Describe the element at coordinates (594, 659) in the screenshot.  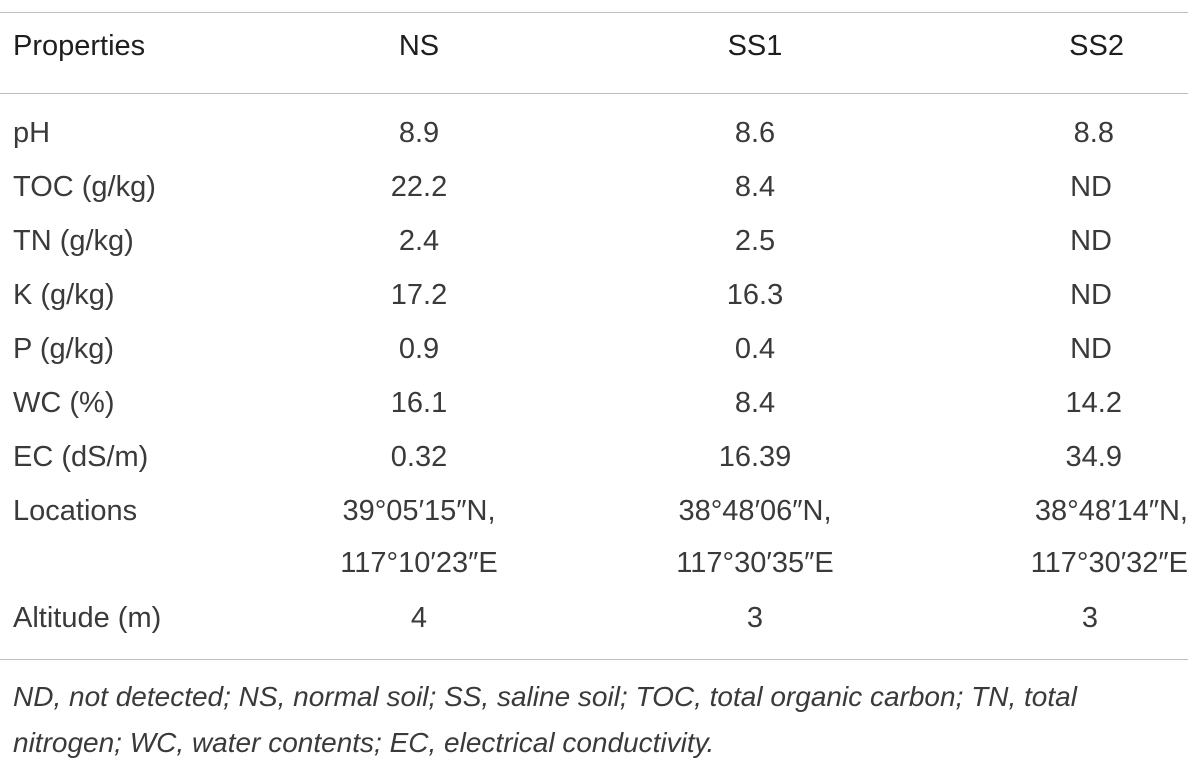
I see `table-bottom-rule` at that location.